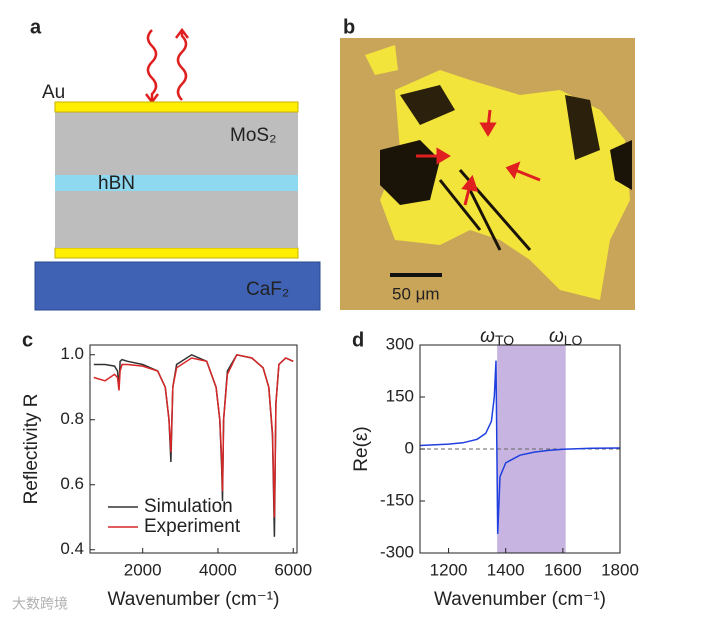 The height and width of the screenshot is (622, 717). I want to click on y-tick-label: 0.4, so click(72, 548).